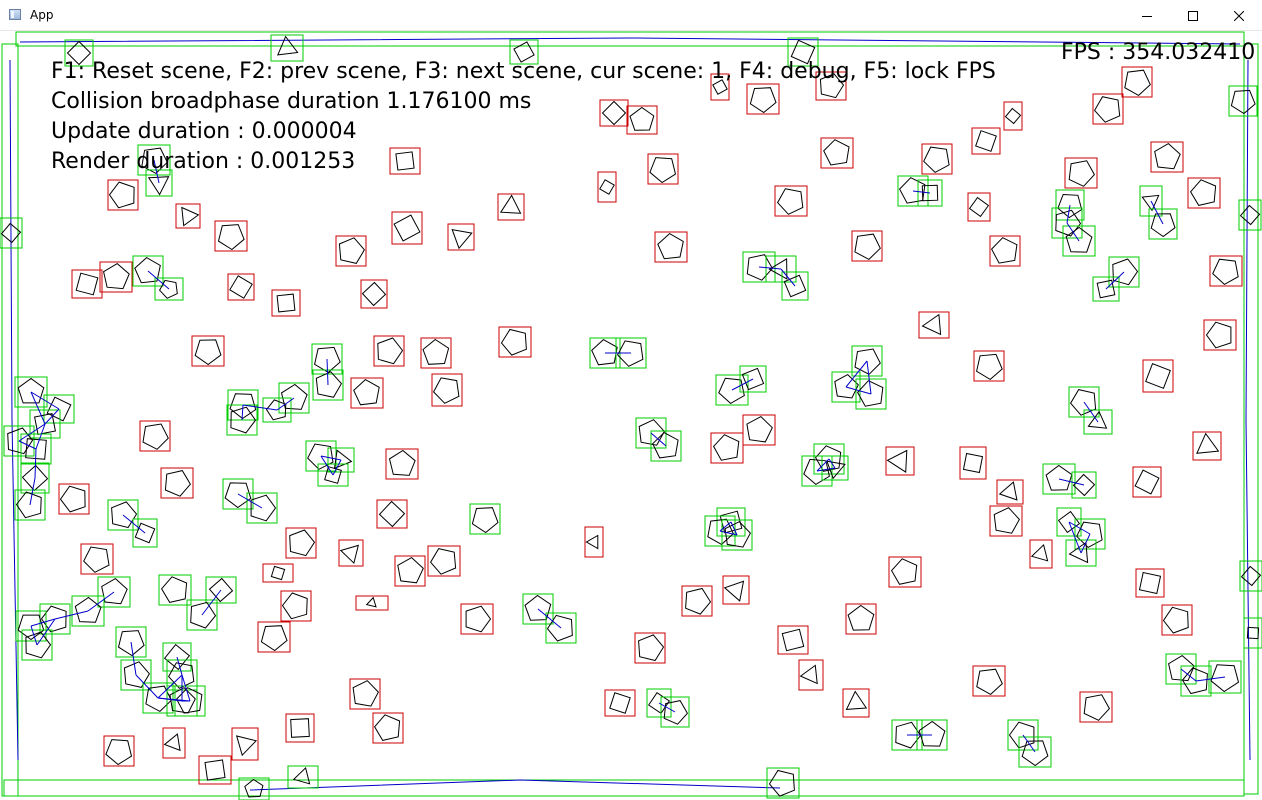 This screenshot has height=800, width=1262. Describe the element at coordinates (1158, 52) in the screenshot. I see `fps-counter: FPS : 354.032410` at that location.